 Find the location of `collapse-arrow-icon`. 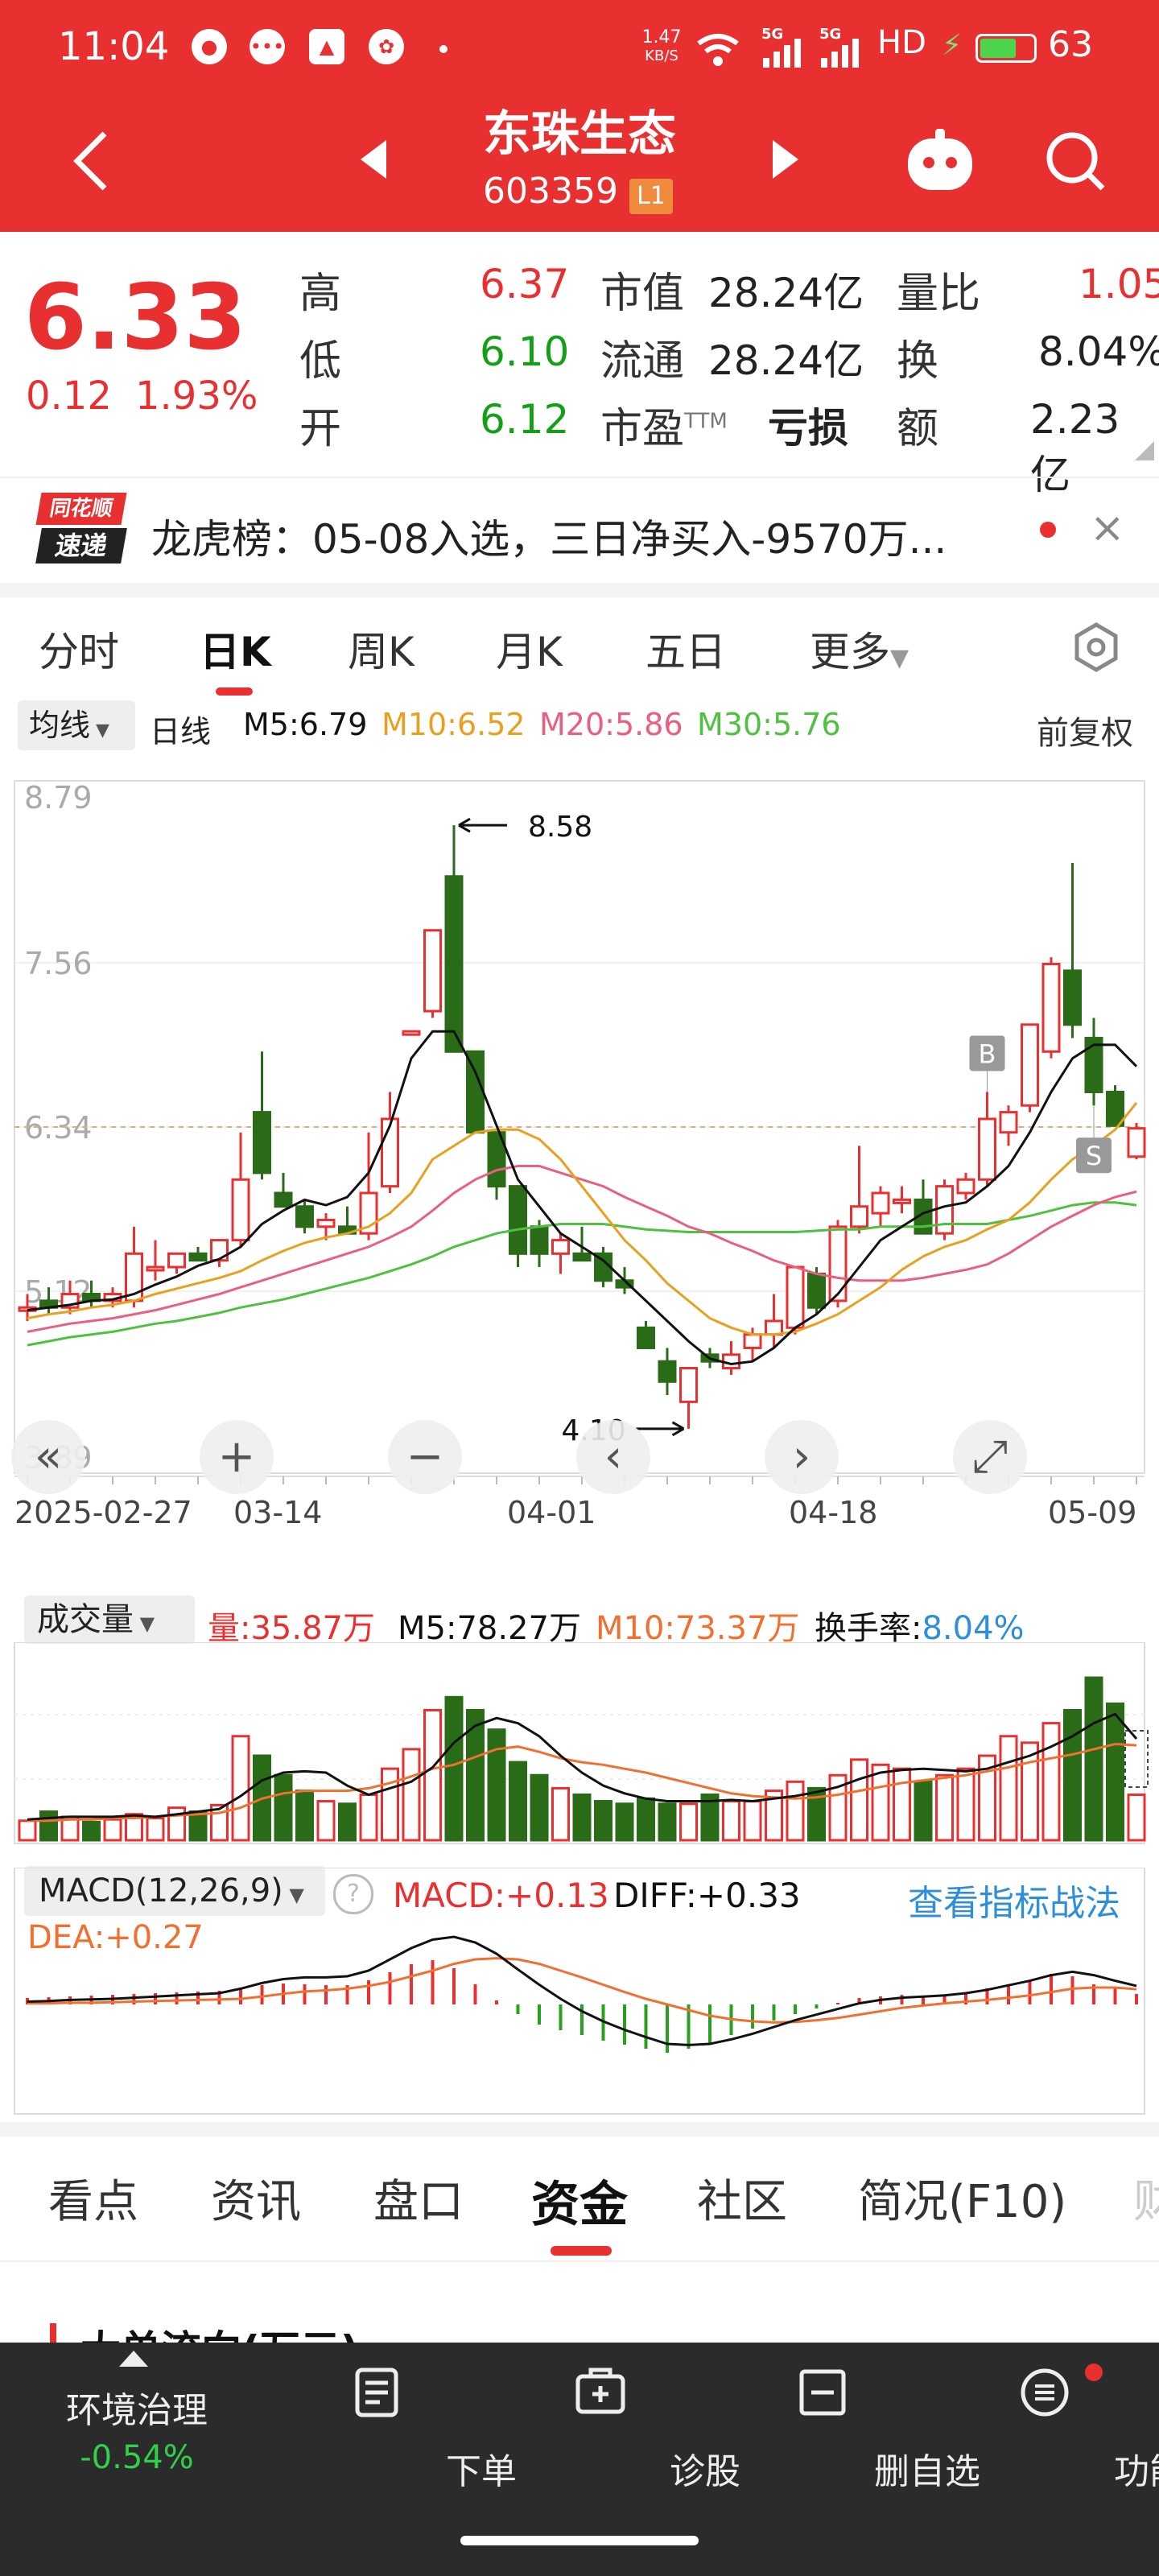

collapse-arrow-icon is located at coordinates (133, 2358).